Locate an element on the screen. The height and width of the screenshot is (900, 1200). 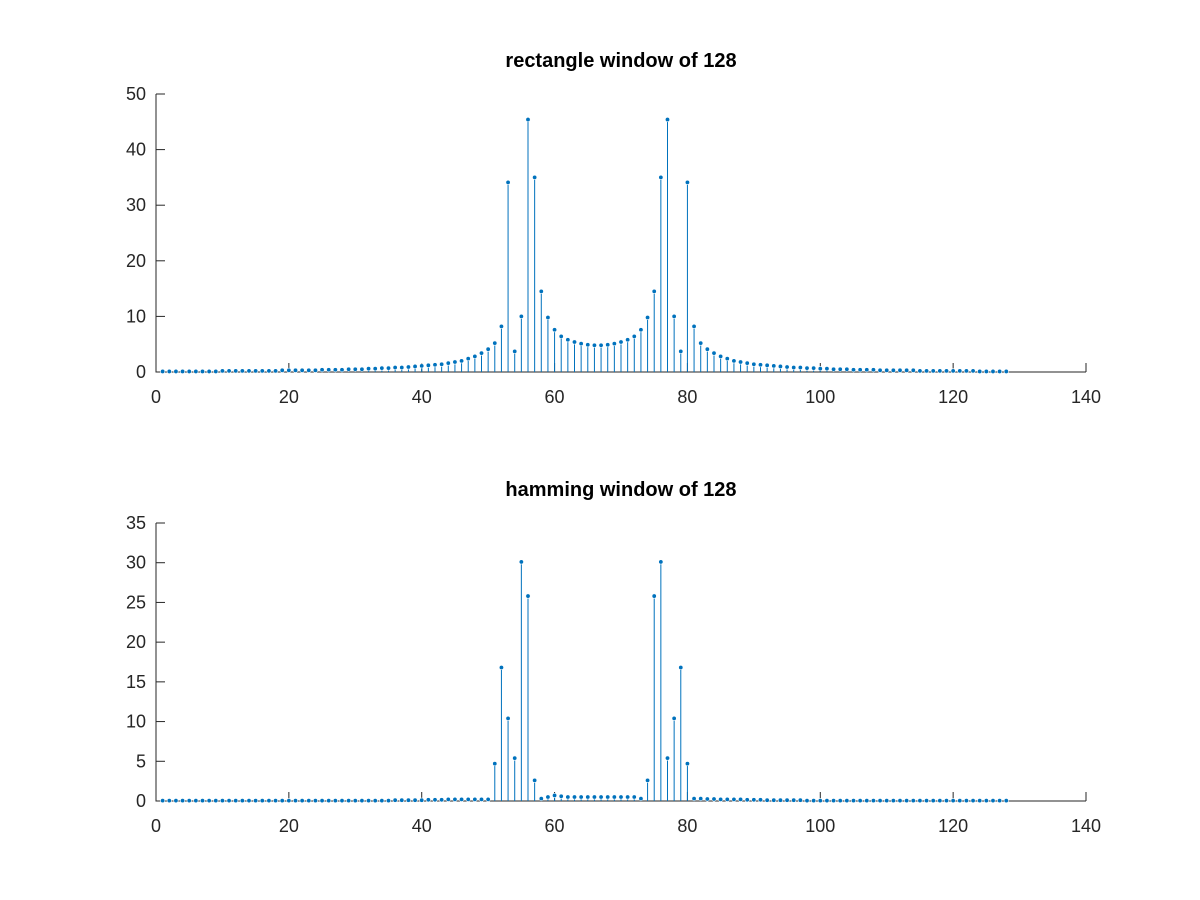
x-tick-label: 100 is located at coordinates (820, 397).